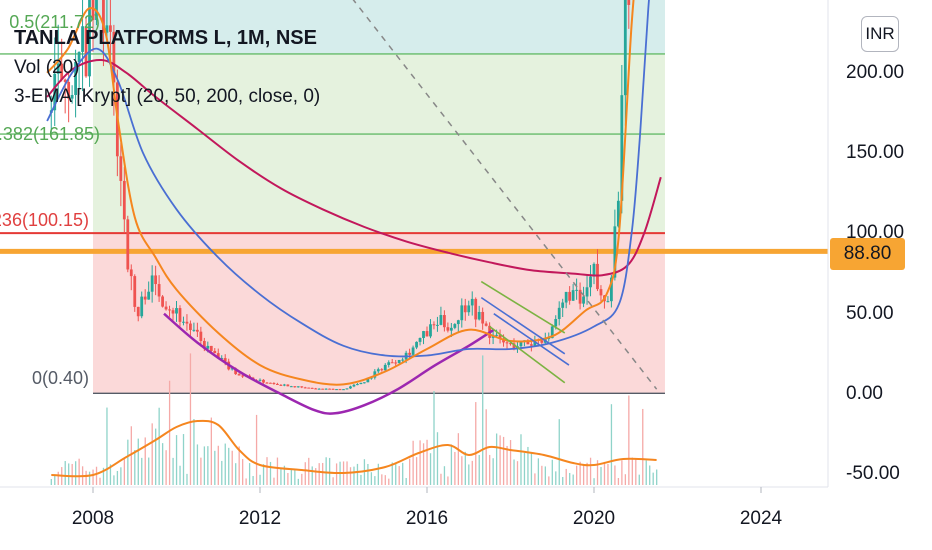  What do you see at coordinates (880, 34) in the screenshot?
I see `currency-button: INR` at bounding box center [880, 34].